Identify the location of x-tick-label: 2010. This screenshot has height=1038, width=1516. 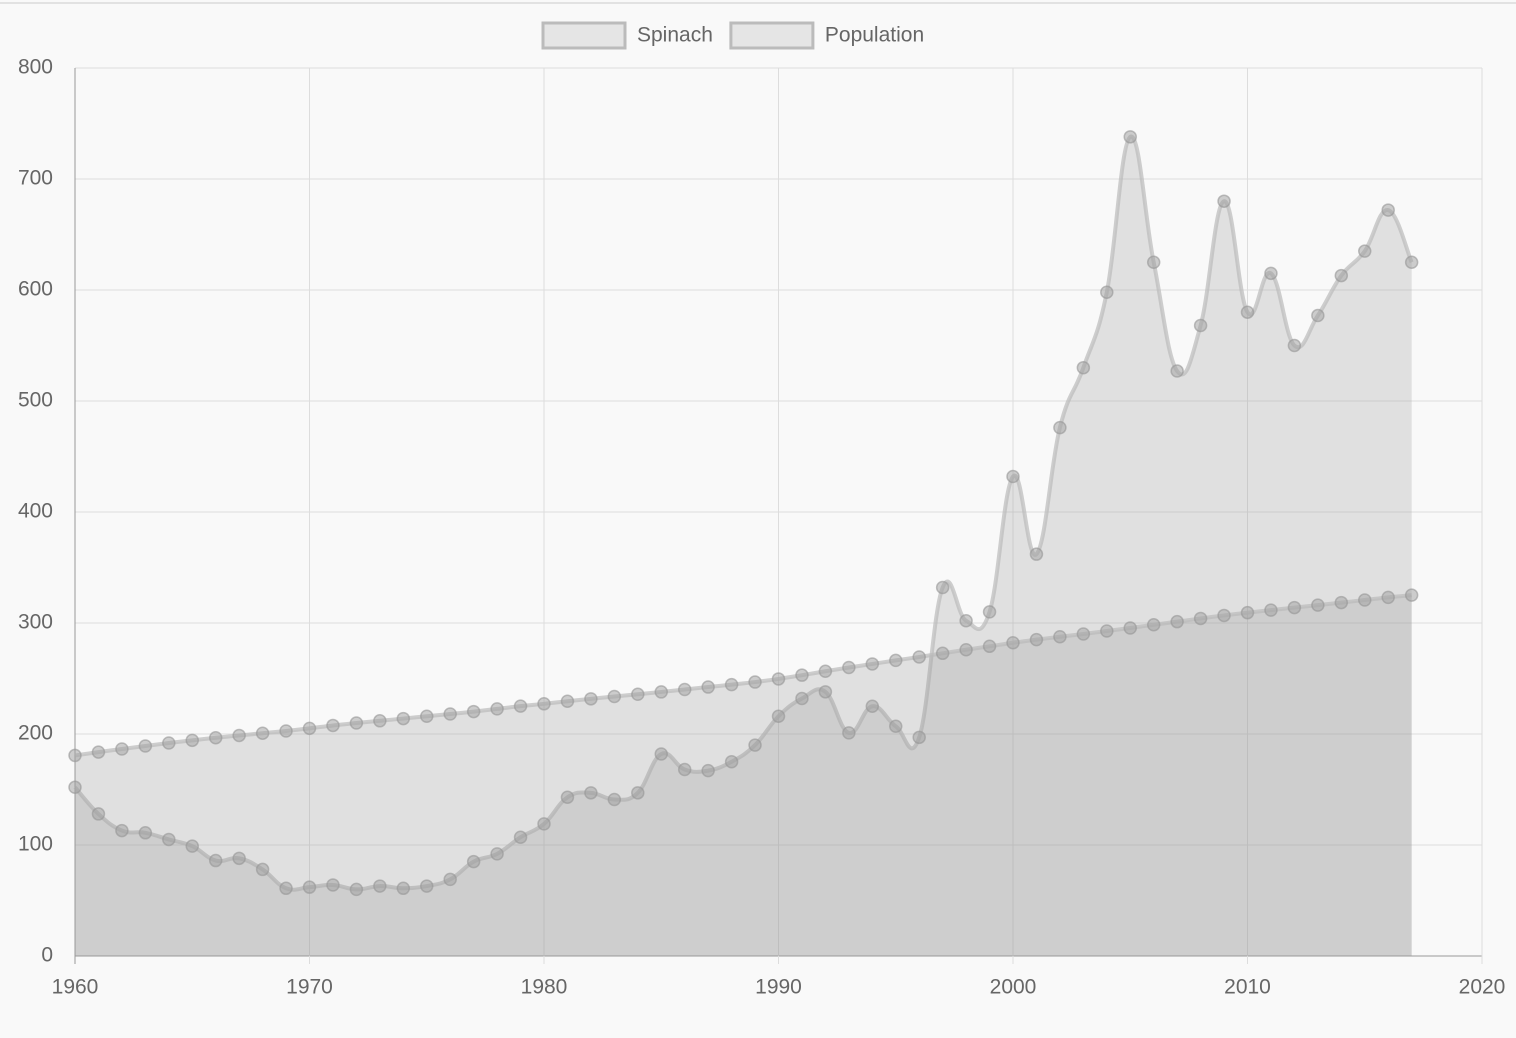
(1247, 987).